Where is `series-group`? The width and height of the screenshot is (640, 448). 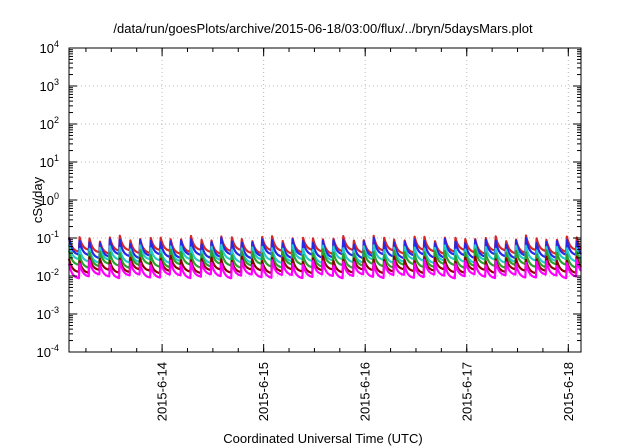 series-group is located at coordinates (324, 257).